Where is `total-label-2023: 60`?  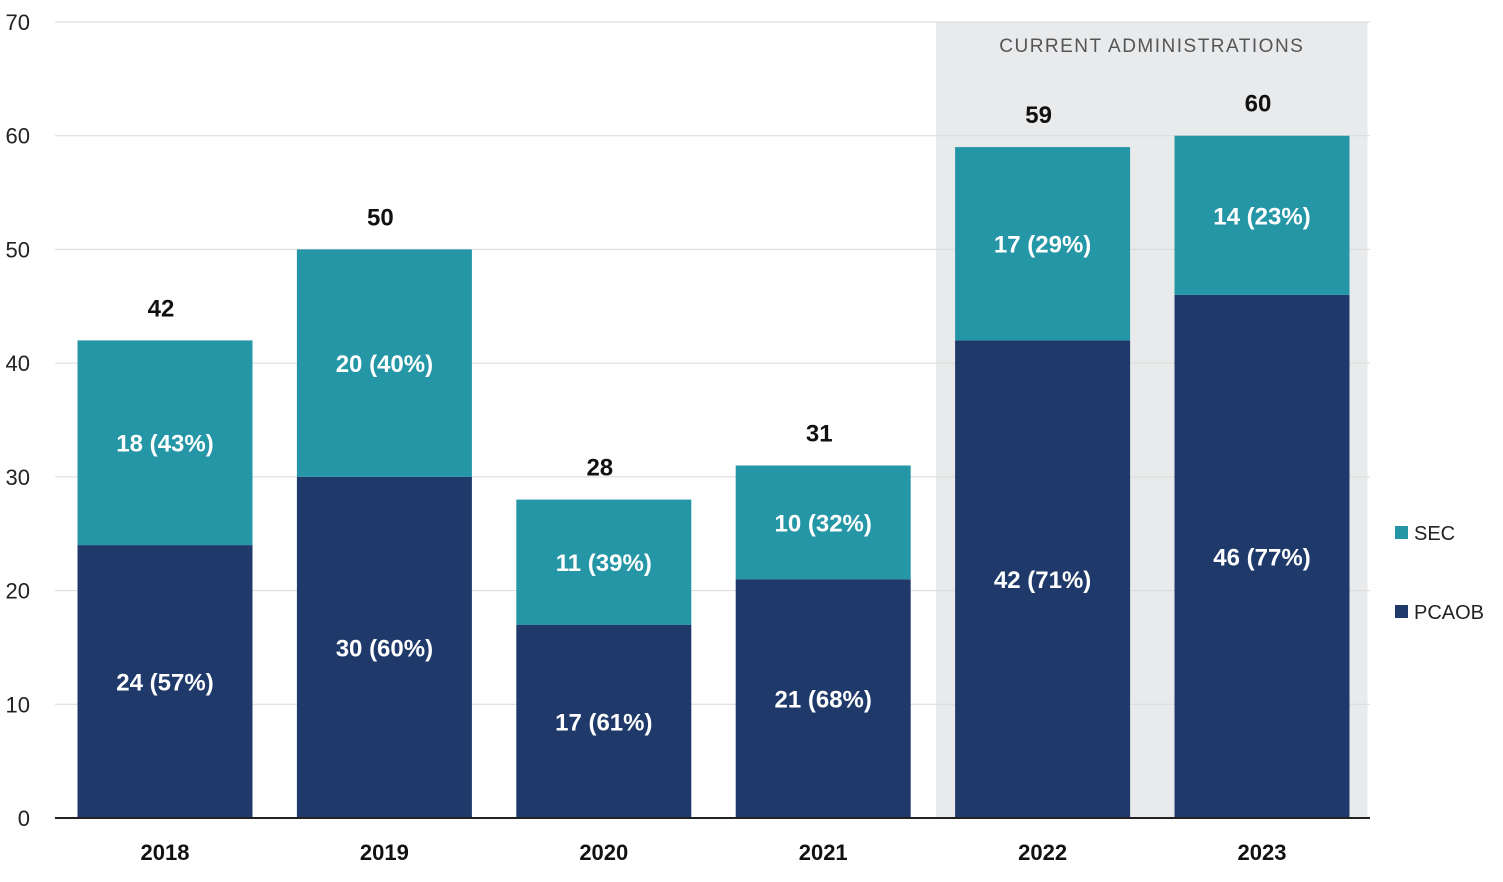
total-label-2023: 60 is located at coordinates (1258, 104).